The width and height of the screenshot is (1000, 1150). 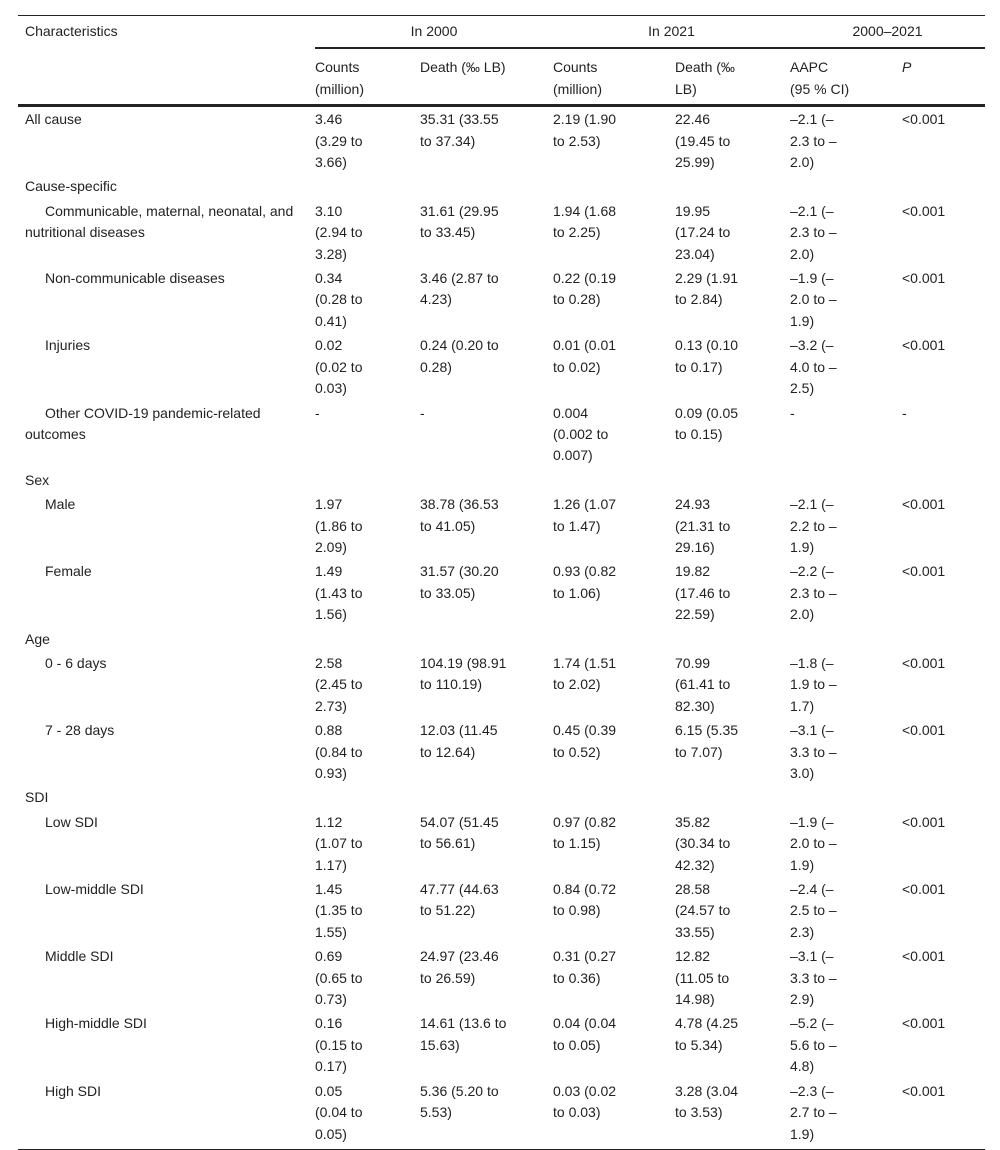 I want to click on section-label: Cause-specific, so click(x=71, y=186).